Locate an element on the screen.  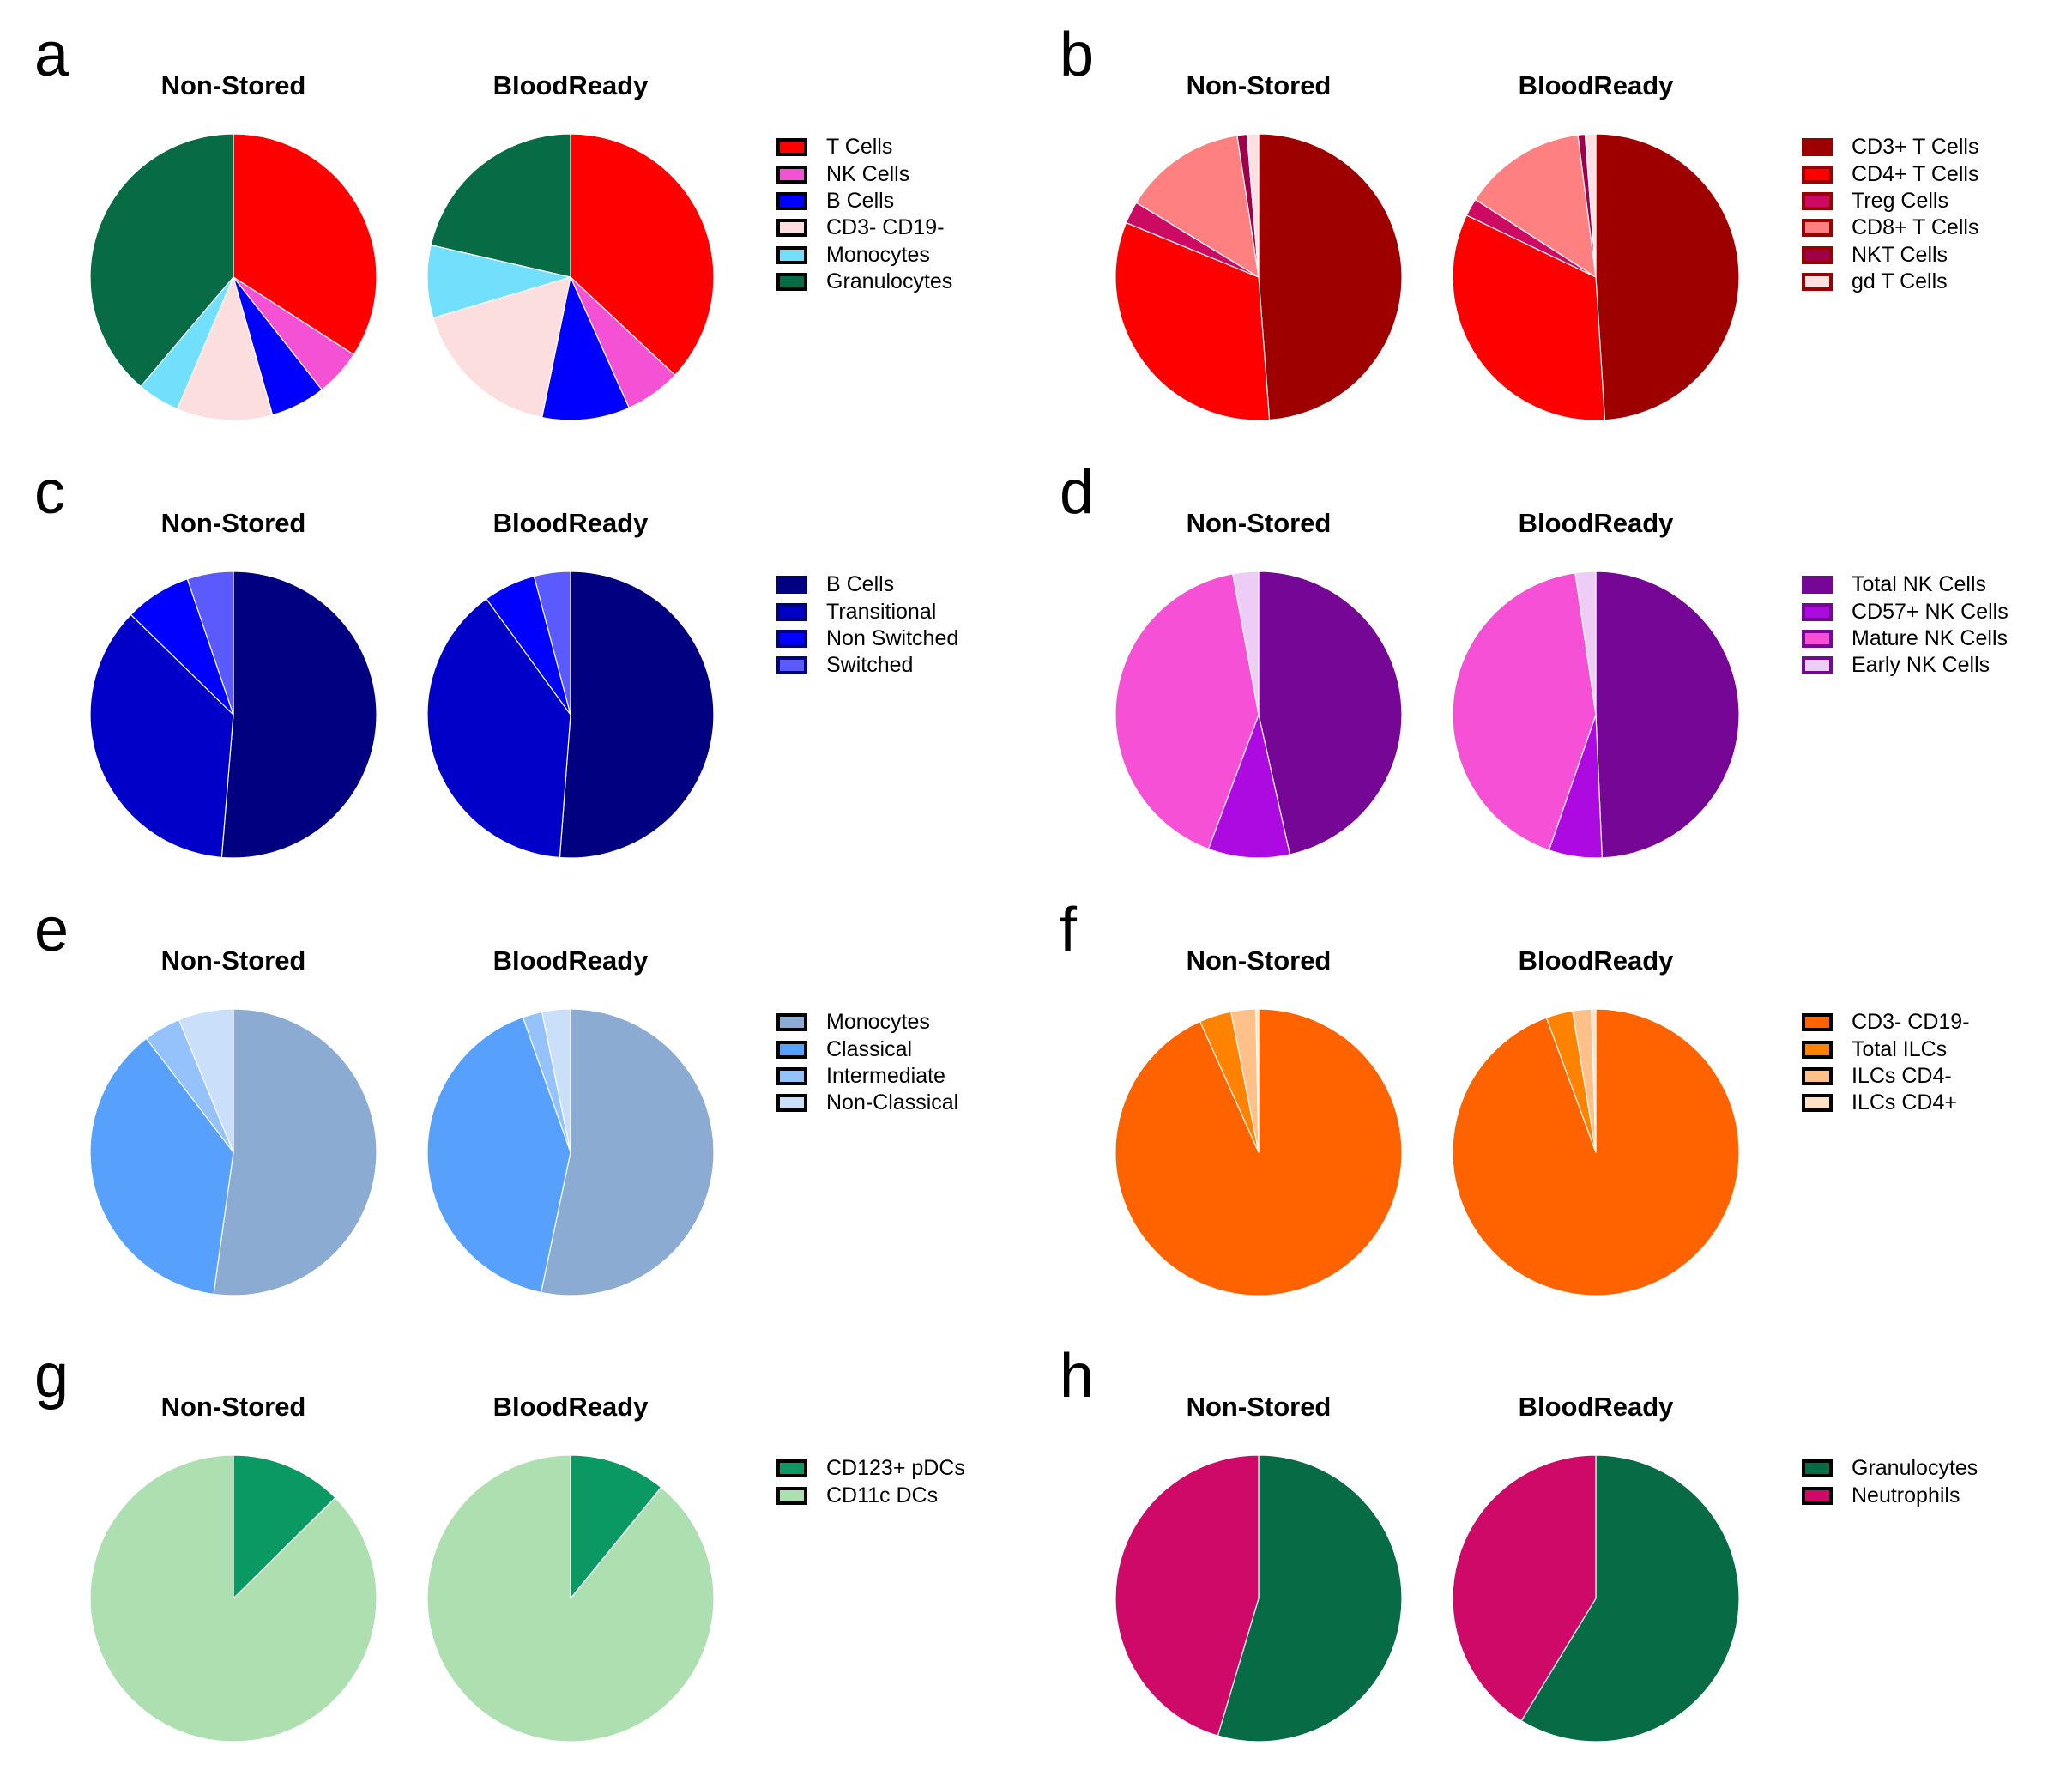
panel-letter: e is located at coordinates (51, 930).